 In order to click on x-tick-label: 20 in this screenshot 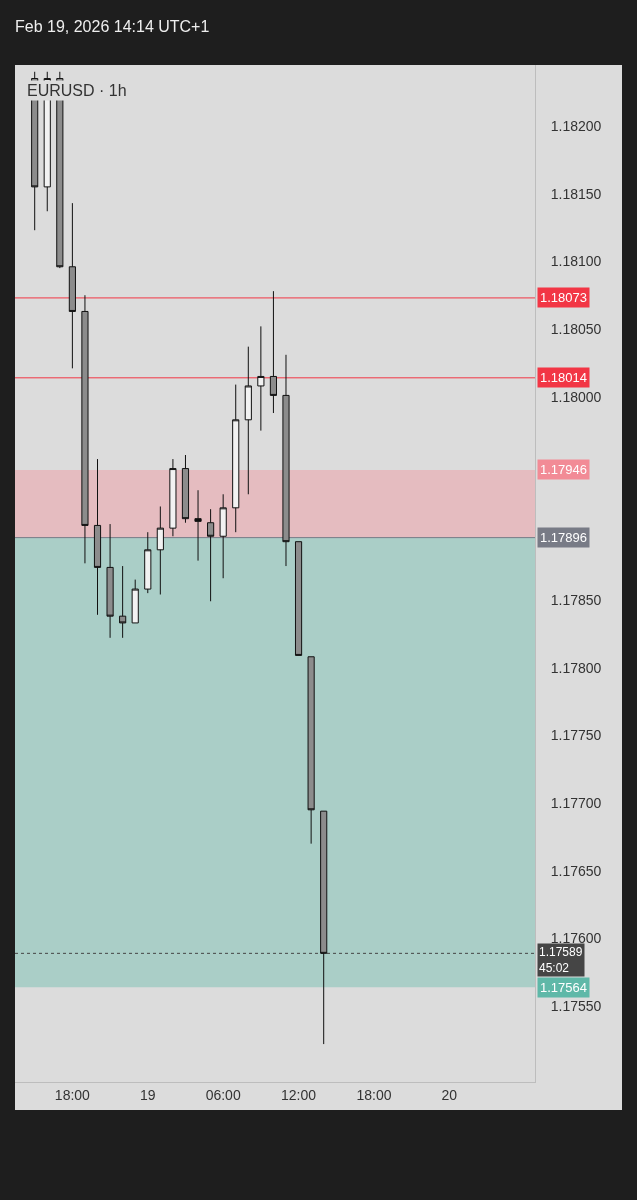, I will do `click(449, 1094)`.